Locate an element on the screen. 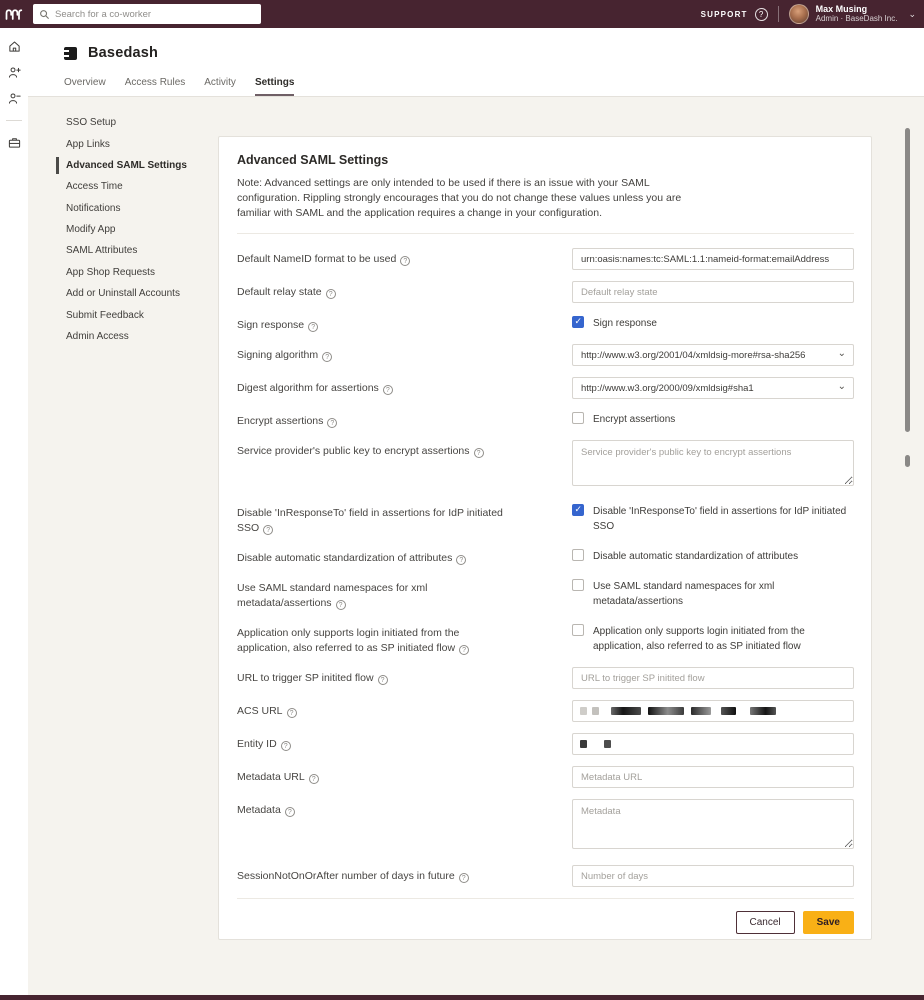  field-label-text: Entity ID is located at coordinates (257, 744).